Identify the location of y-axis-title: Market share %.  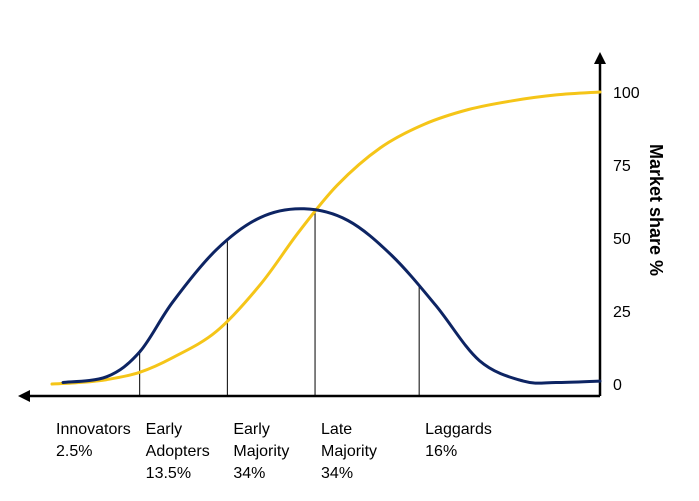
(656, 210).